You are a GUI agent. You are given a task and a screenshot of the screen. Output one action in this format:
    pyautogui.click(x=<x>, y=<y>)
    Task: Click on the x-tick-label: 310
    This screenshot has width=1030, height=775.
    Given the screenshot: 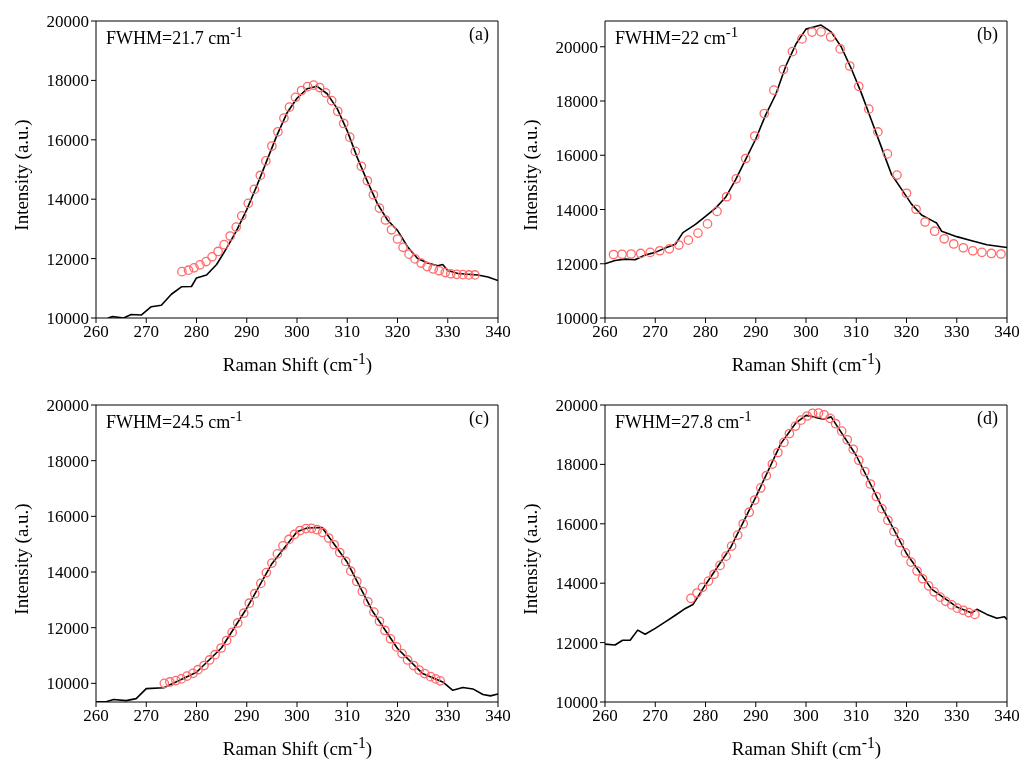 What is the action you would take?
    pyautogui.click(x=347, y=716)
    